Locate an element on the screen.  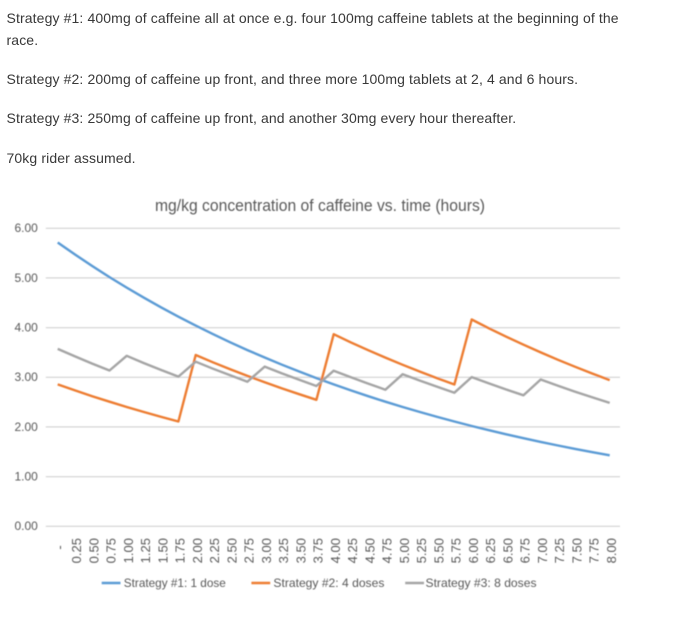
svg-text: 2.75 is located at coordinates (249, 550).